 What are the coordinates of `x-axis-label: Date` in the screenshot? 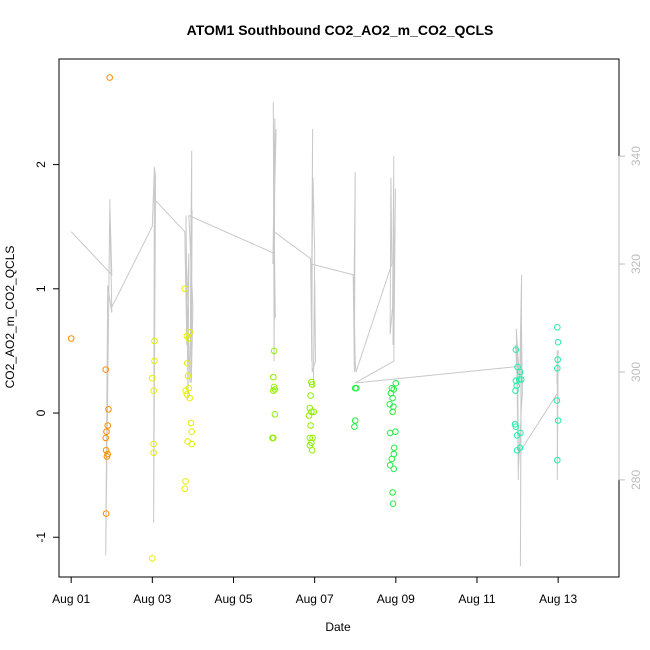 It's located at (338, 627).